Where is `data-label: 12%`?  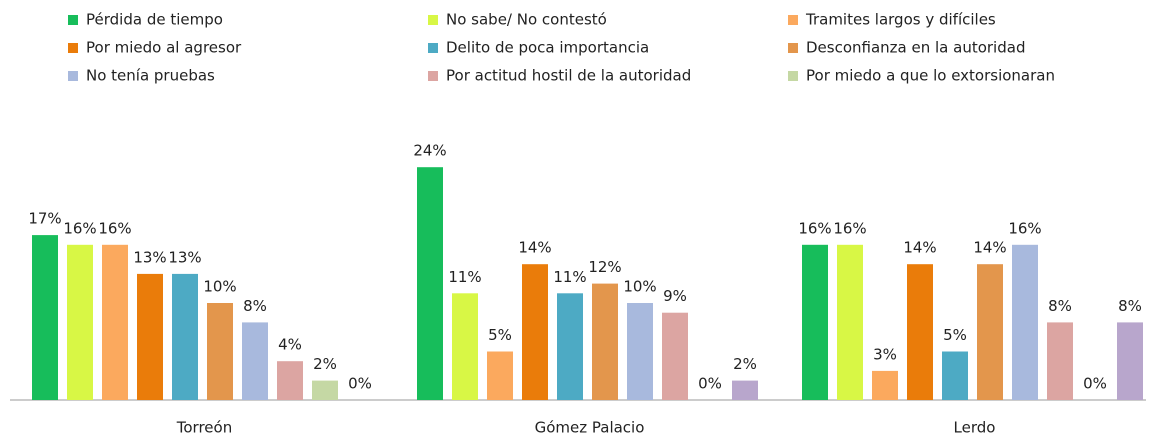
data-label: 12% is located at coordinates (604, 267).